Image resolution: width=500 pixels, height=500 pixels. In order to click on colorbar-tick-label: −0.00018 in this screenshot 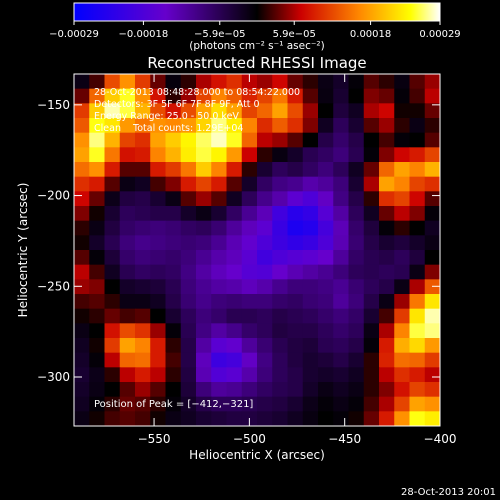, I will do `click(144, 34)`.